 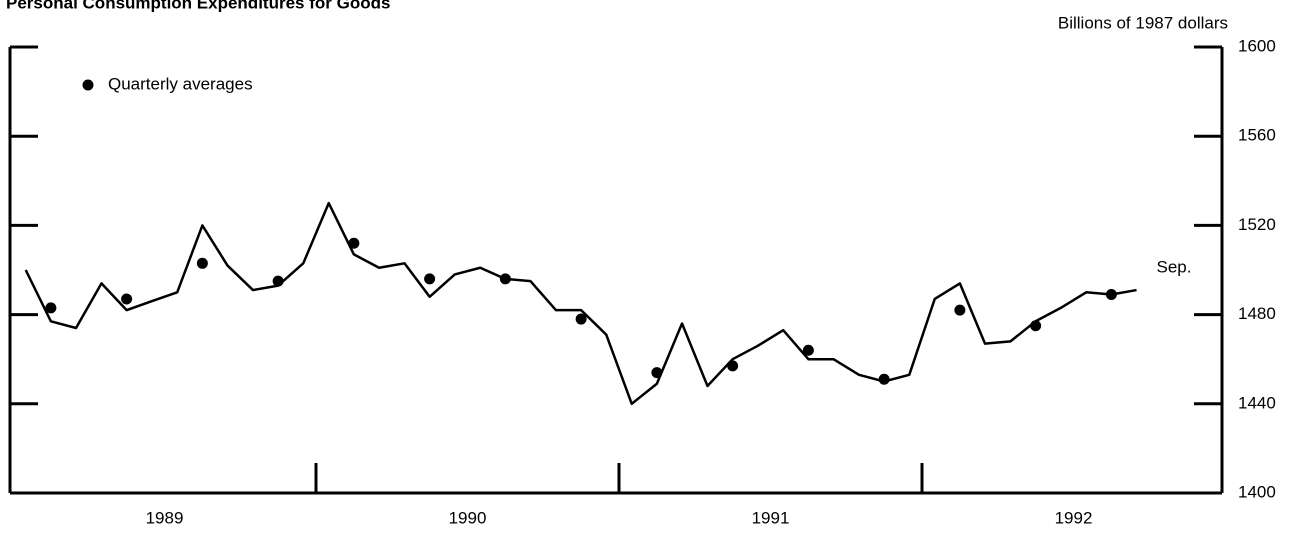 I want to click on axis-label: Billions of 1987 dollars, so click(x=1143, y=22).